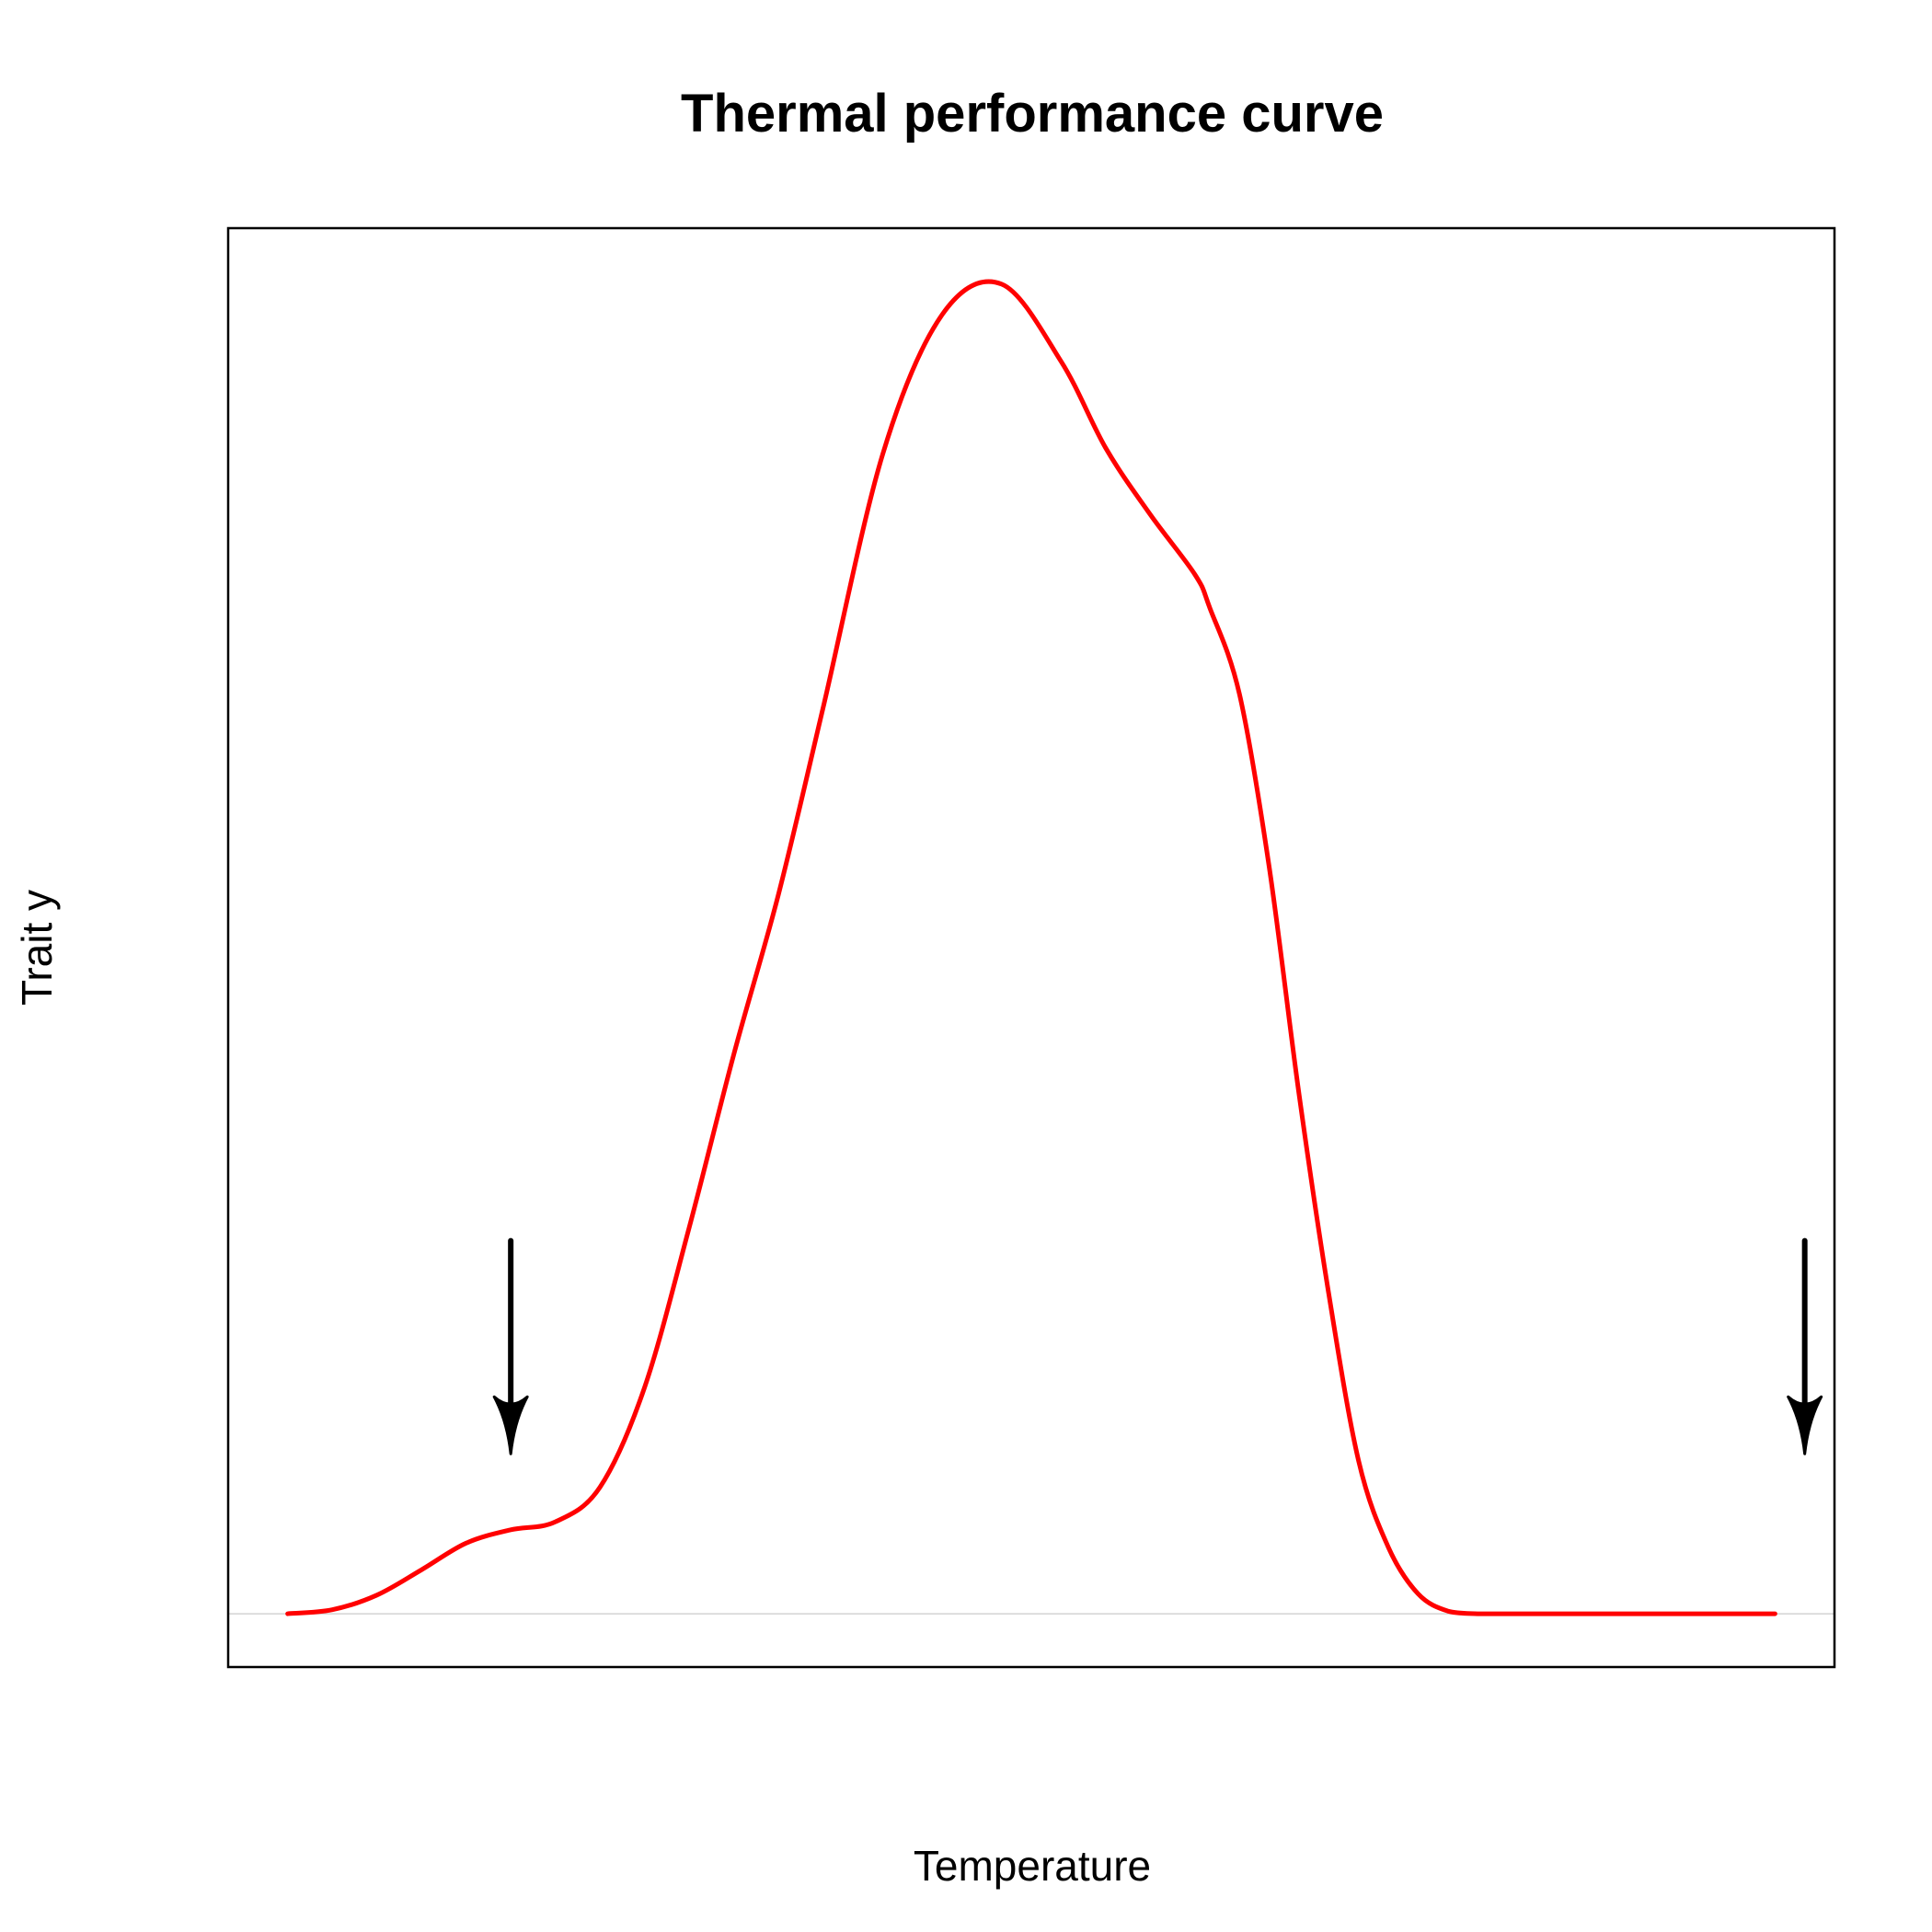 The width and height of the screenshot is (1932, 1932). What do you see at coordinates (1032, 114) in the screenshot?
I see `chart-title: Thermal performance curve` at bounding box center [1032, 114].